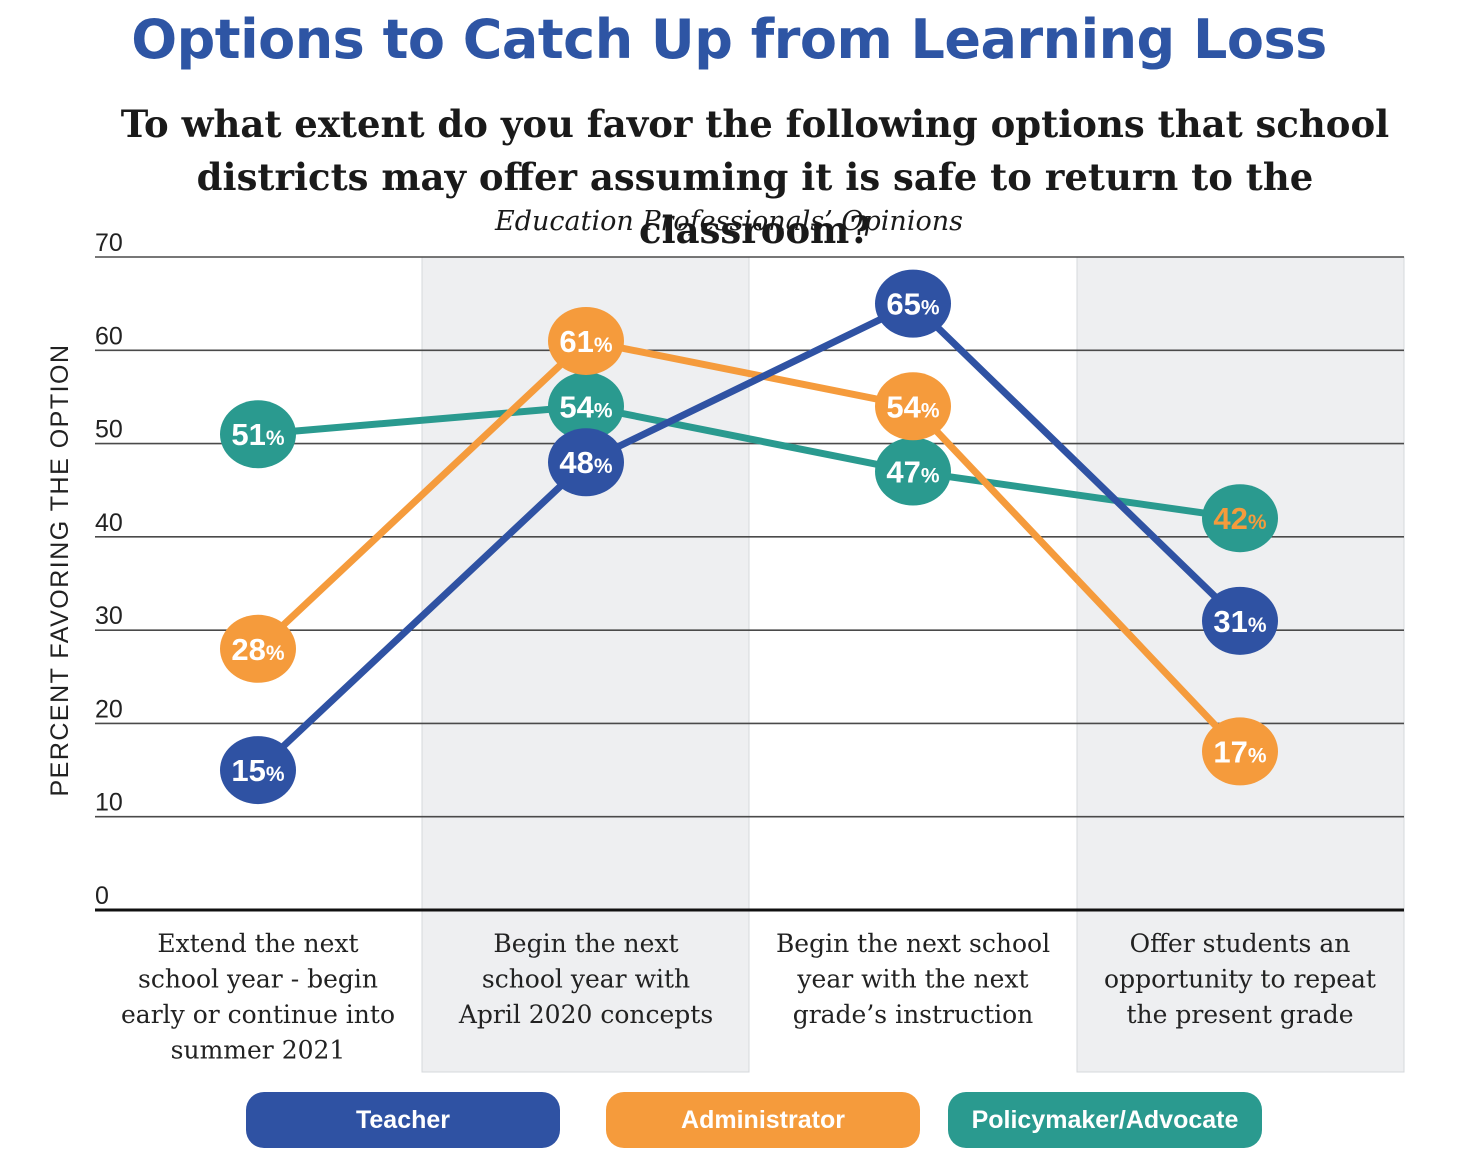 This screenshot has height=1170, width=1458. I want to click on data-point-policymaker: 47%, so click(913, 471).